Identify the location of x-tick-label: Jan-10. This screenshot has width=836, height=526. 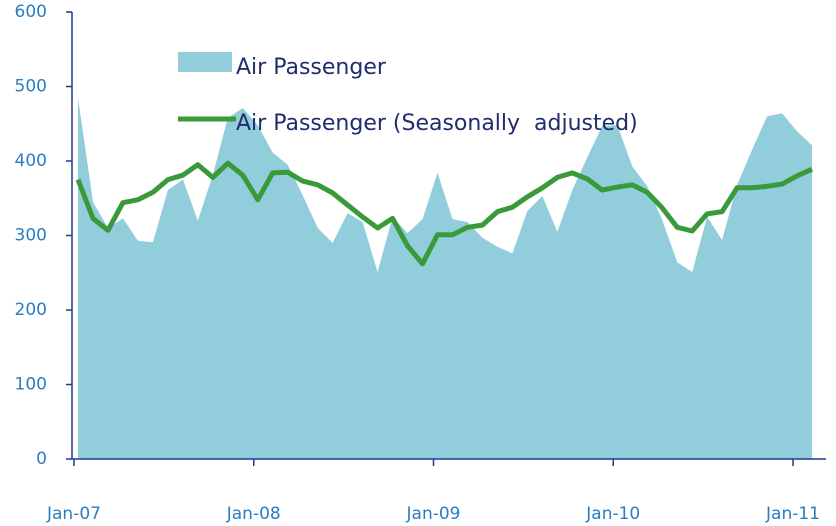
(612, 514).